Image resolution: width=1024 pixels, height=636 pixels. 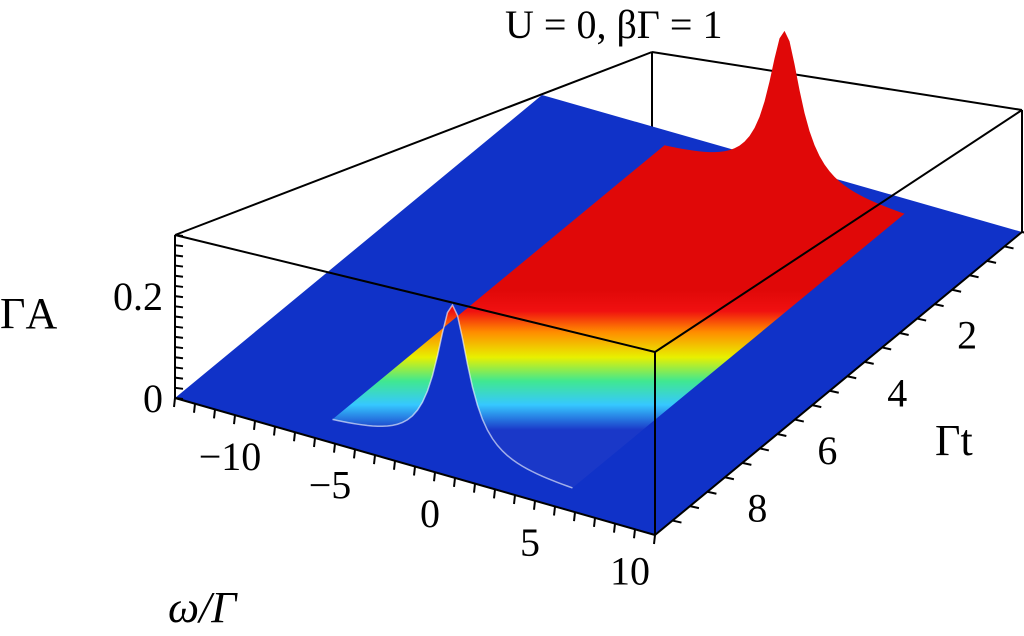 I want to click on y-tick-label: 8, so click(x=757, y=508).